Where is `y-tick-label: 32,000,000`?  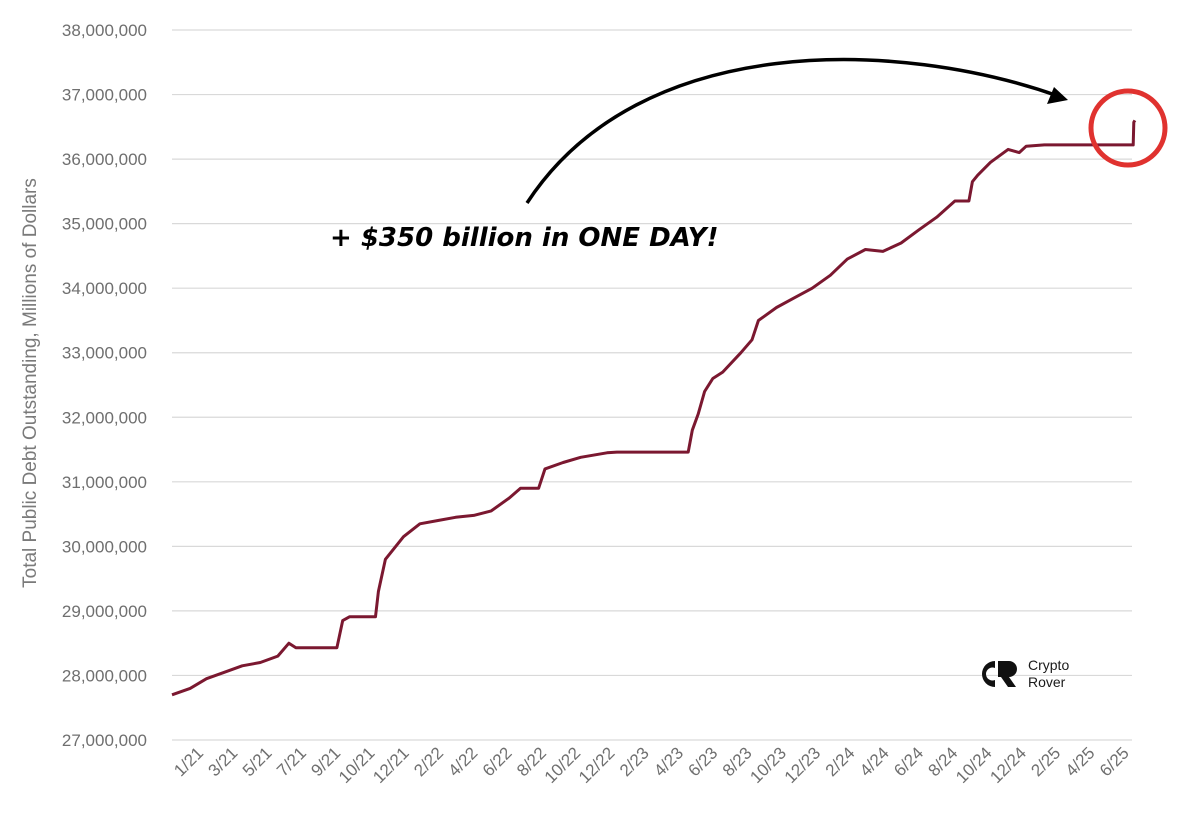
y-tick-label: 32,000,000 is located at coordinates (104, 417).